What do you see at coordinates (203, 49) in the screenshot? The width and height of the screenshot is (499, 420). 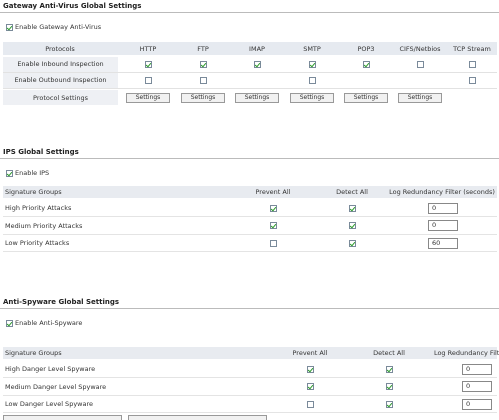 I see `column-header: FTP` at bounding box center [203, 49].